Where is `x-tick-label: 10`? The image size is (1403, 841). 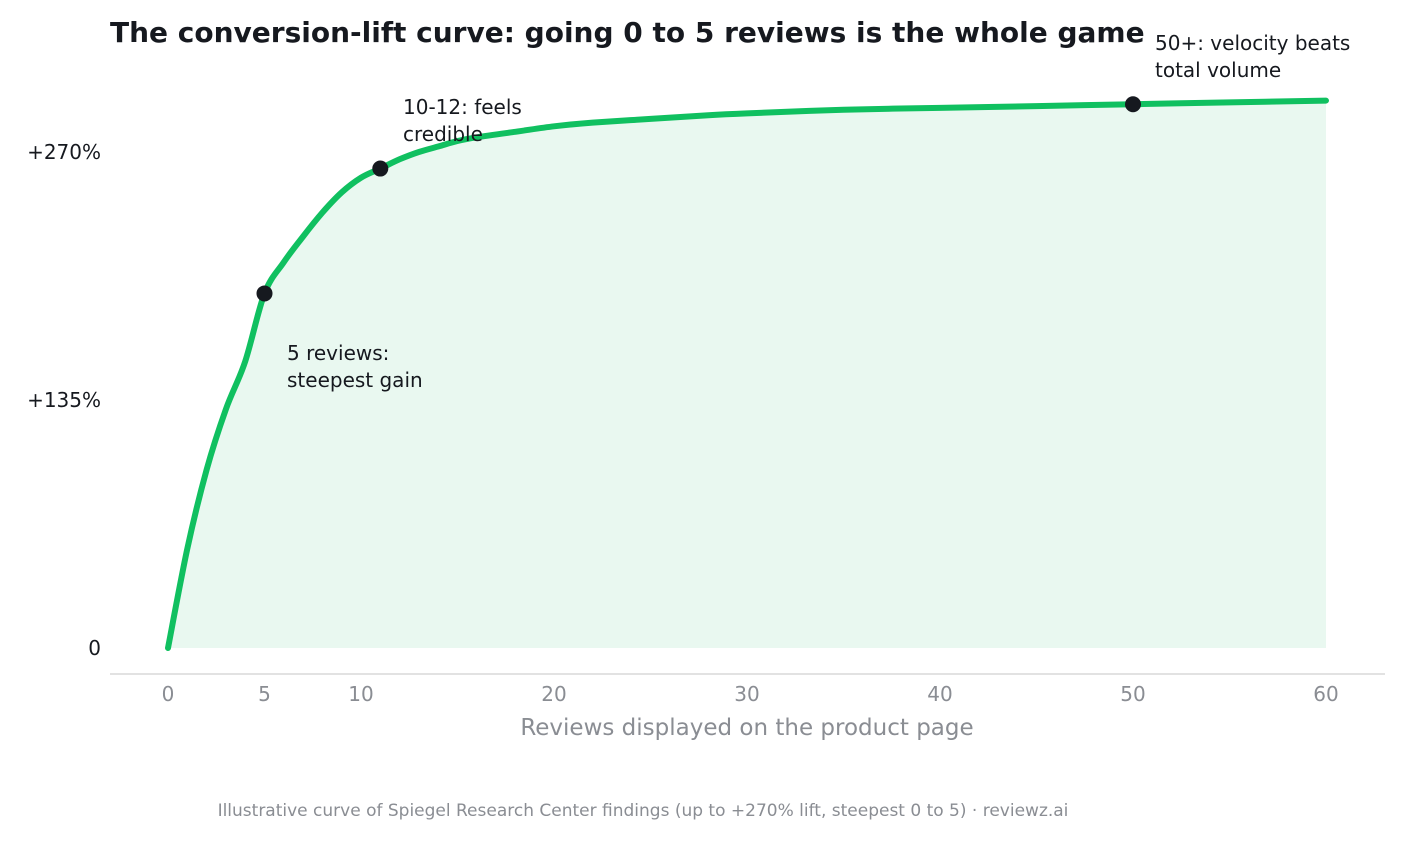 x-tick-label: 10 is located at coordinates (360, 694).